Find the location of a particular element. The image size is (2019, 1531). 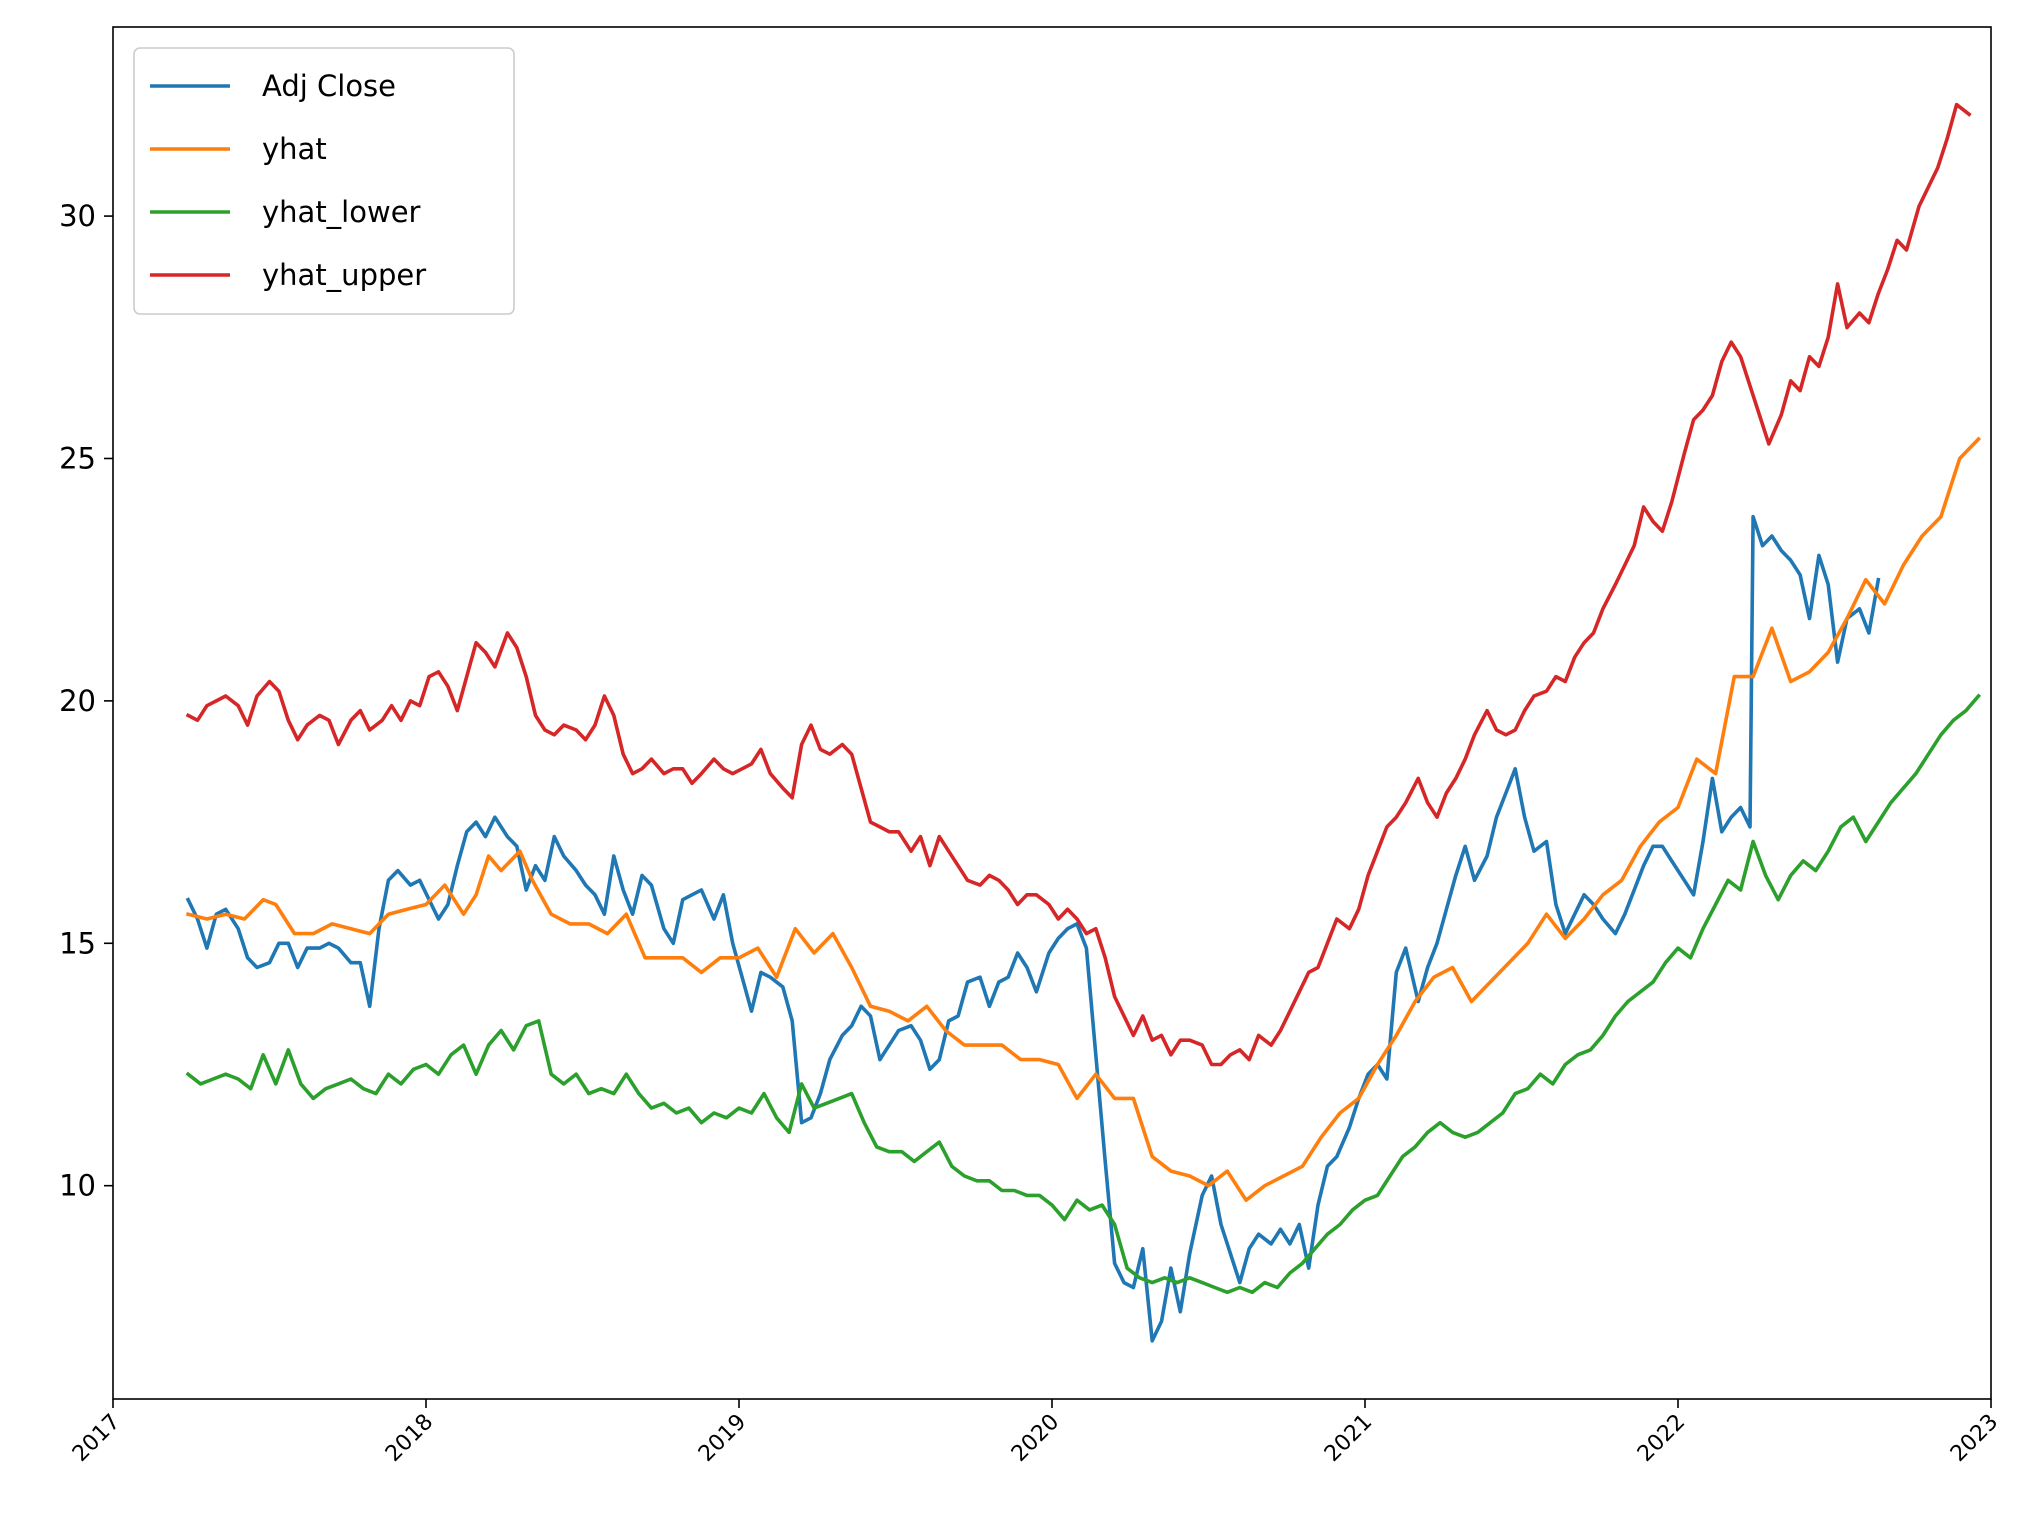

legend-label: yhat_lower is located at coordinates (341, 212).